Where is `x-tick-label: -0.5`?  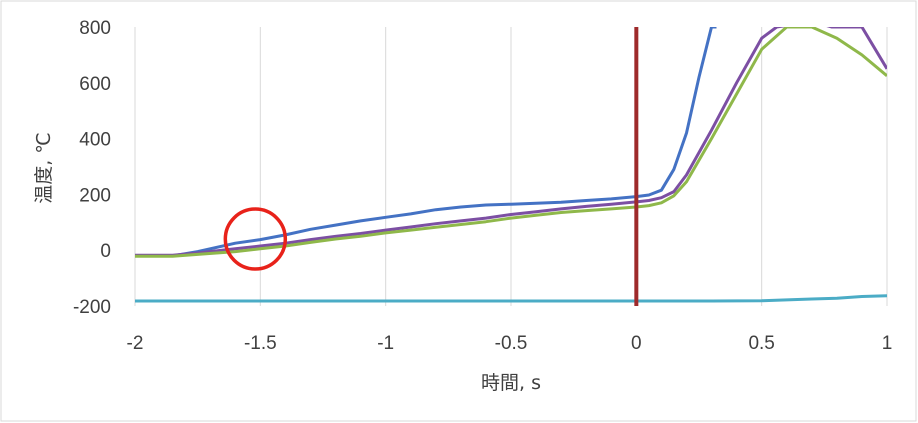
x-tick-label: -0.5 is located at coordinates (511, 343).